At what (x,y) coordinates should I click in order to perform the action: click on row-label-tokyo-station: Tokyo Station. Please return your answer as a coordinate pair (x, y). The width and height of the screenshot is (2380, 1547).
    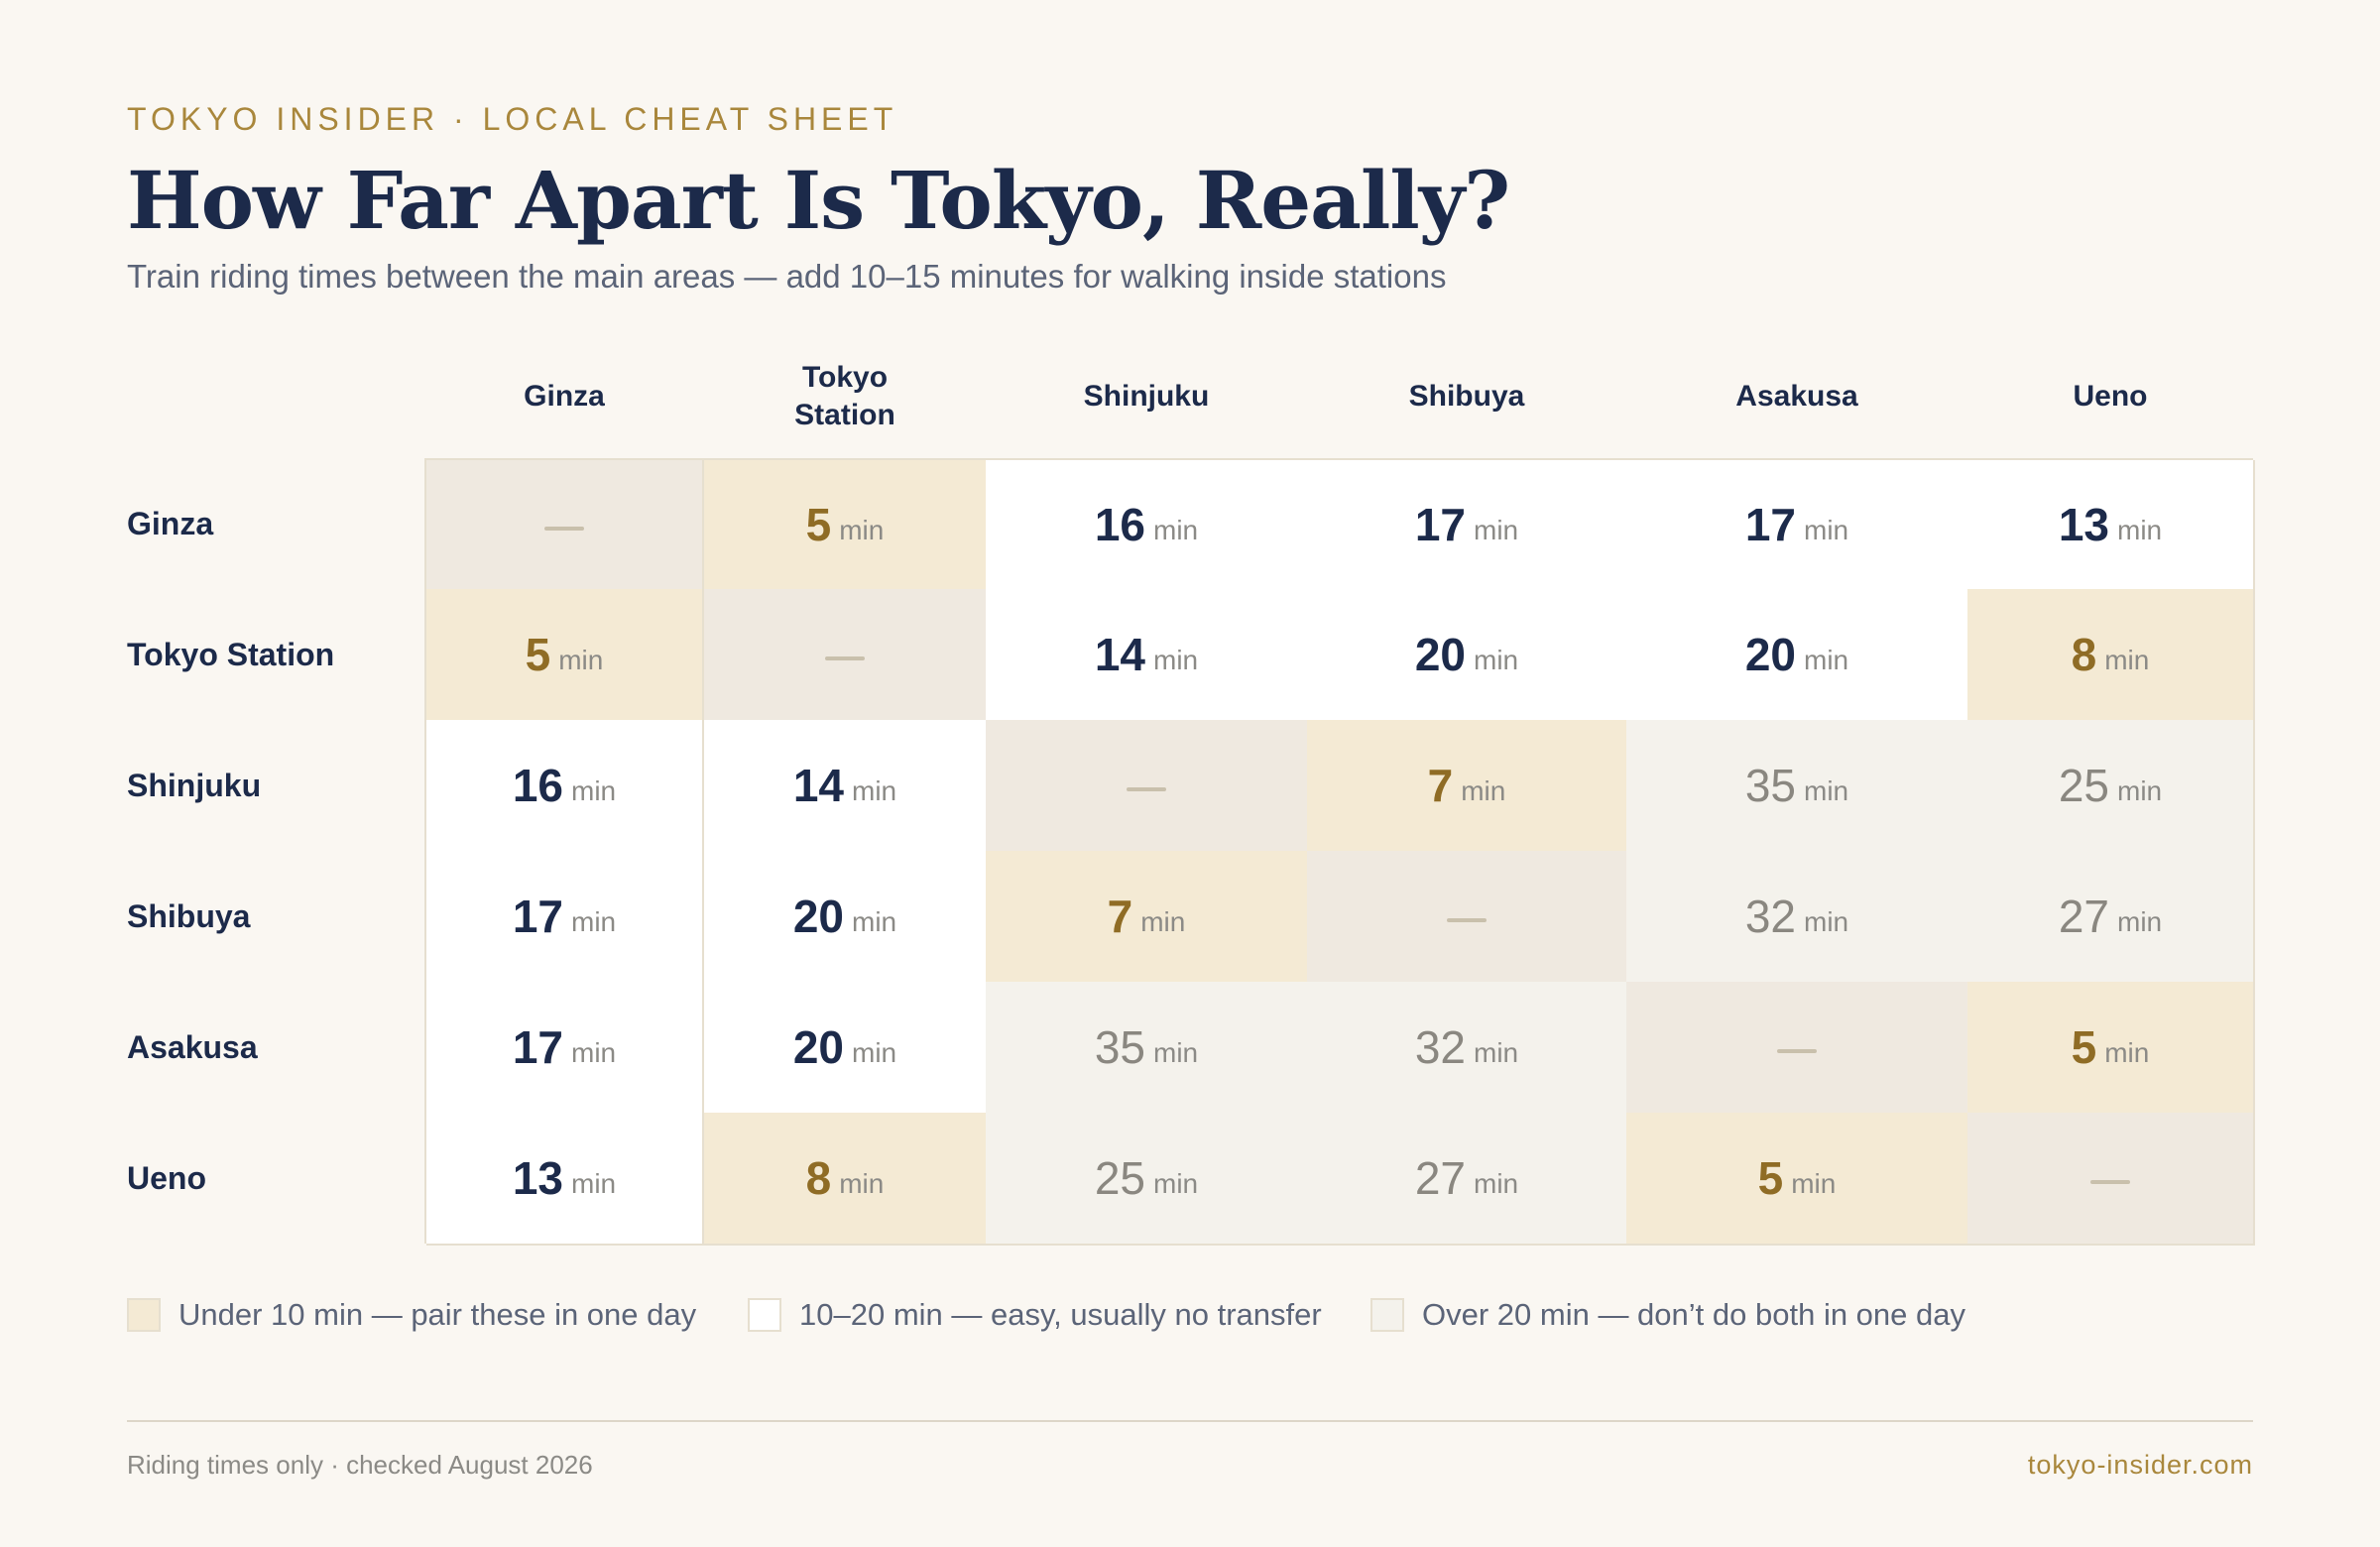
    Looking at the image, I should click on (231, 654).